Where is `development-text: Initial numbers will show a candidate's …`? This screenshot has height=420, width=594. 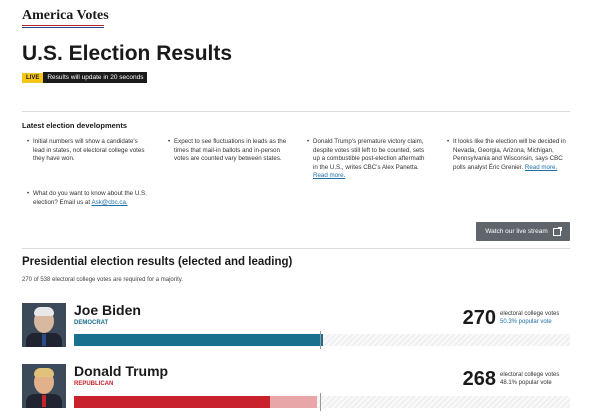 development-text: Initial numbers will show a candidate's … is located at coordinates (89, 150).